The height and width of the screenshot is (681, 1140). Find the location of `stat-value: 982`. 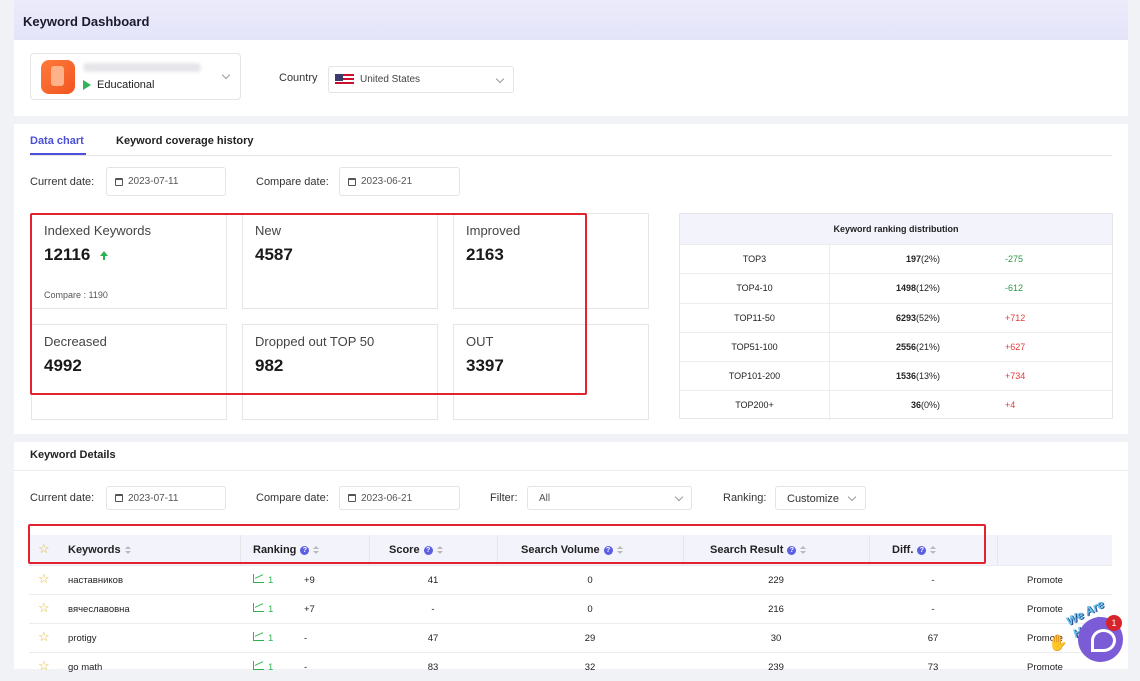

stat-value: 982 is located at coordinates (269, 365).